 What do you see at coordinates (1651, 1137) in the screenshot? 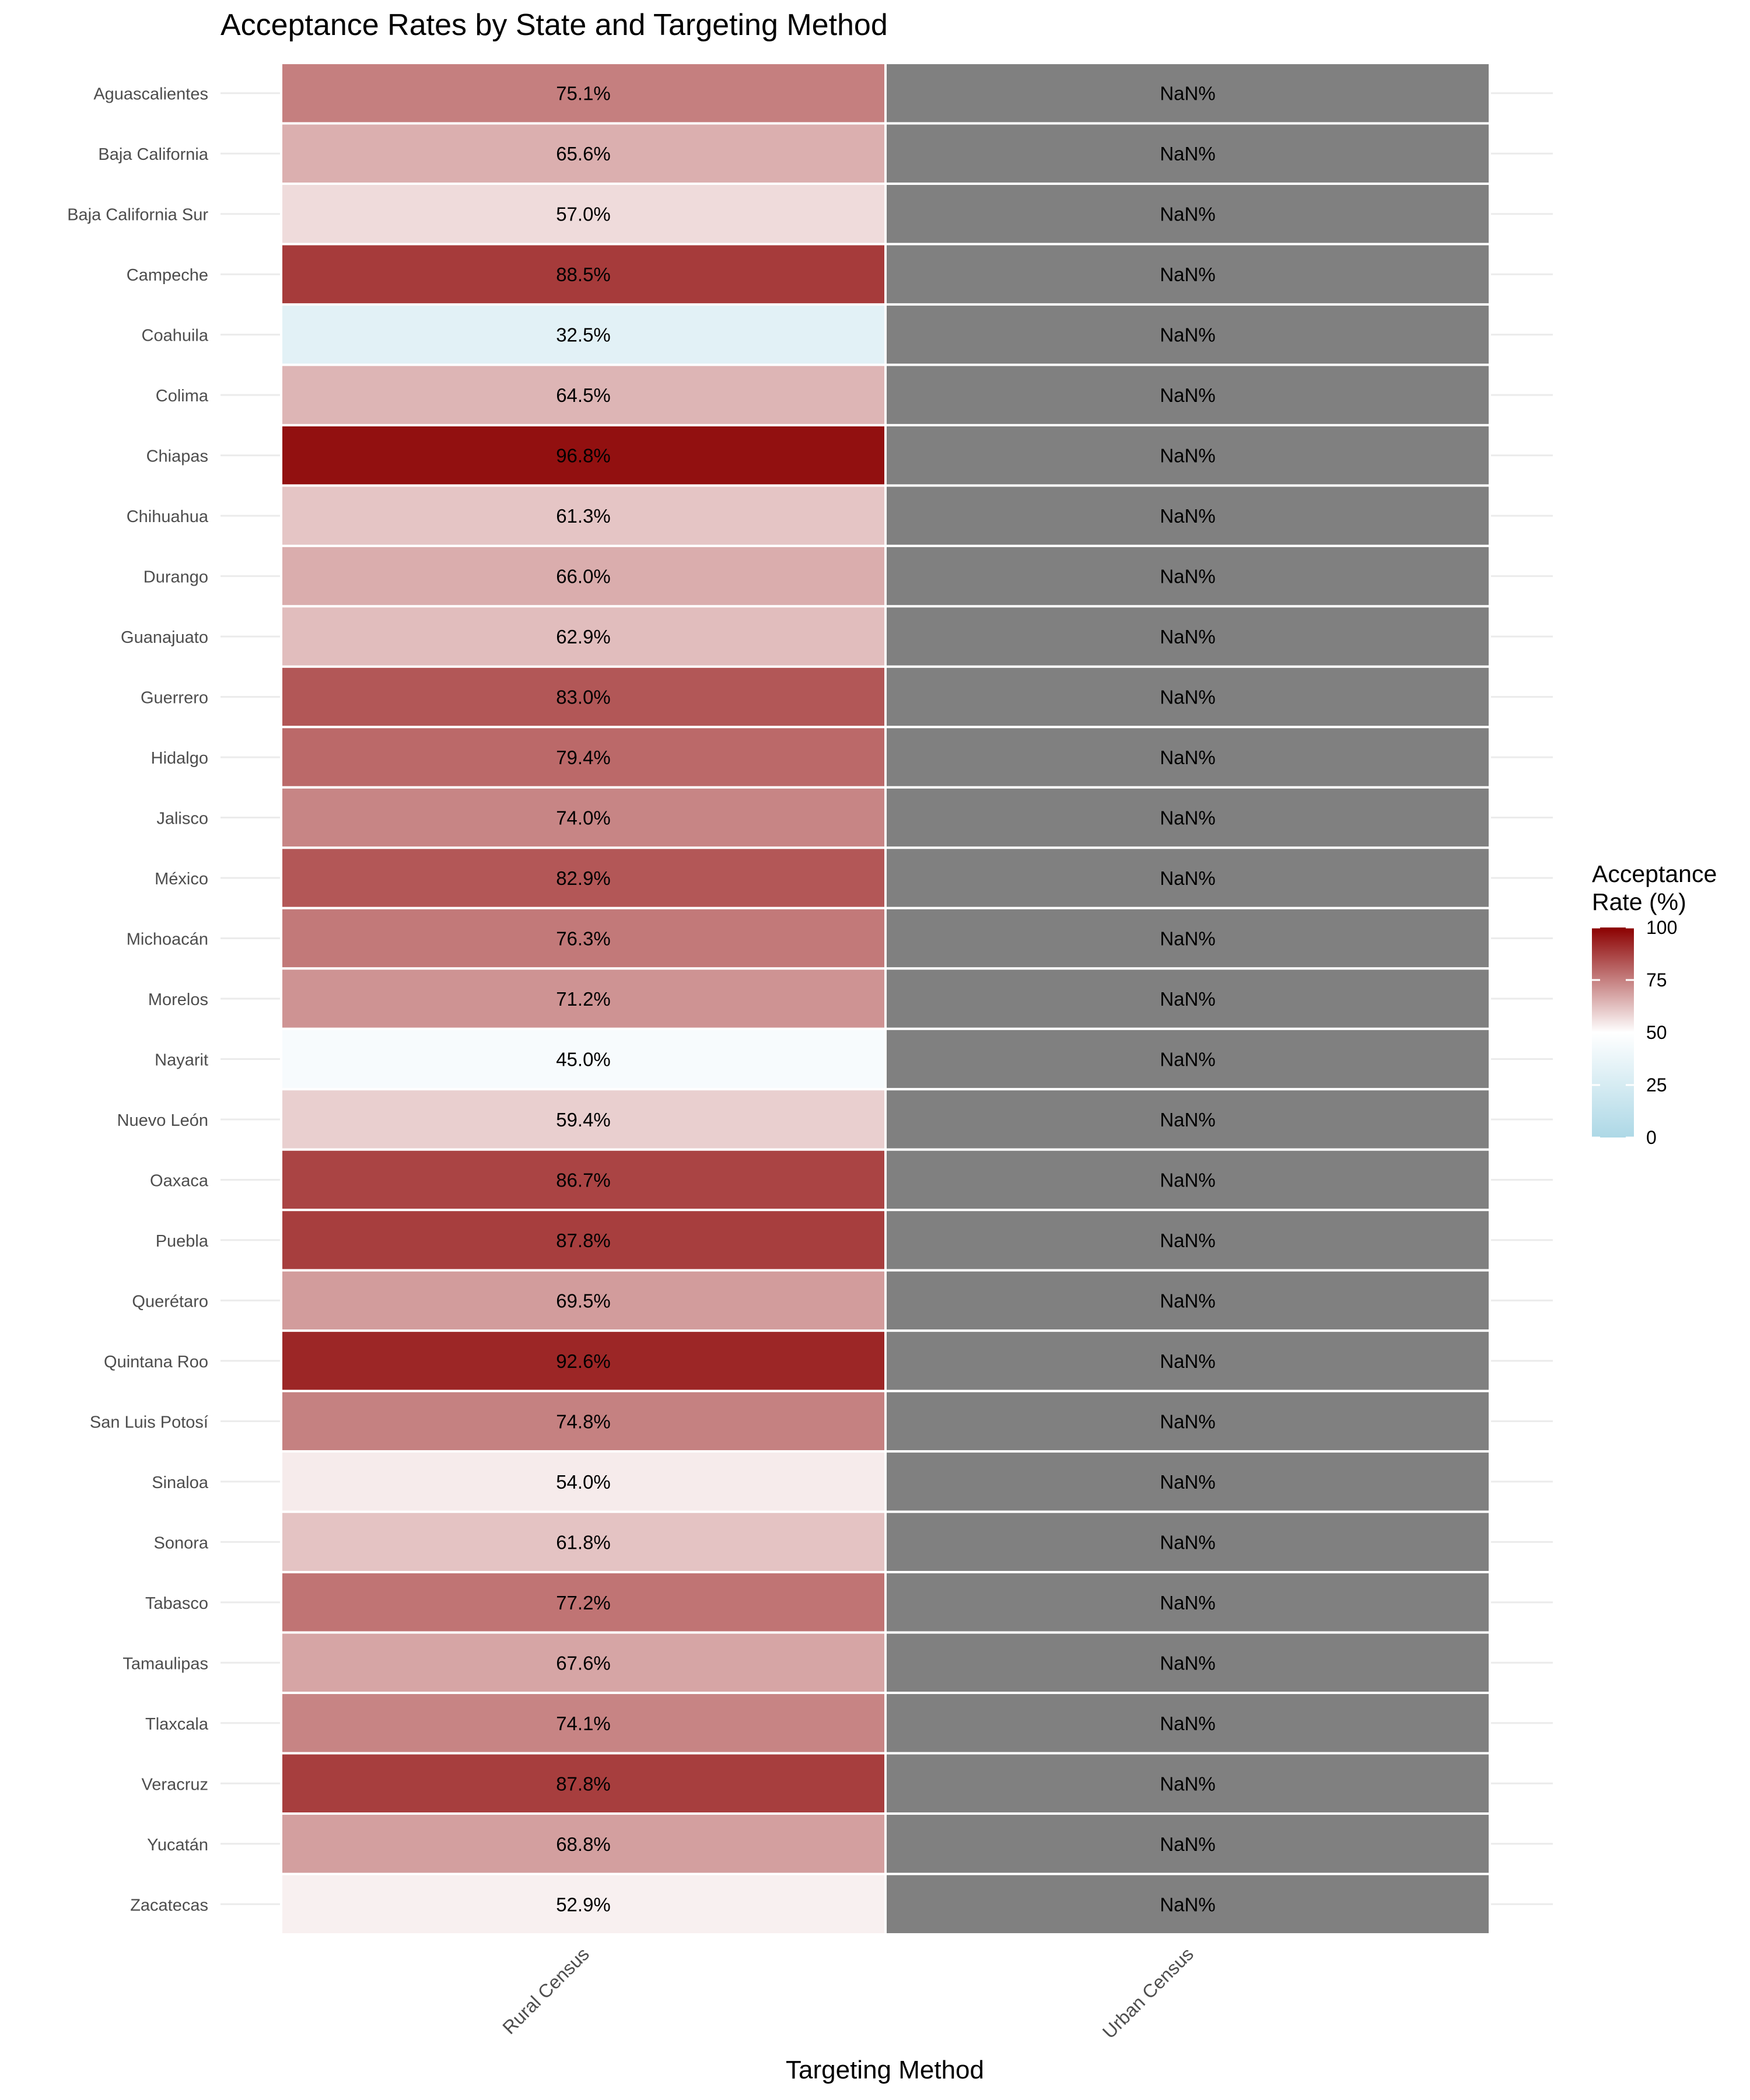
I see `legend-tick-label-0: 0` at bounding box center [1651, 1137].